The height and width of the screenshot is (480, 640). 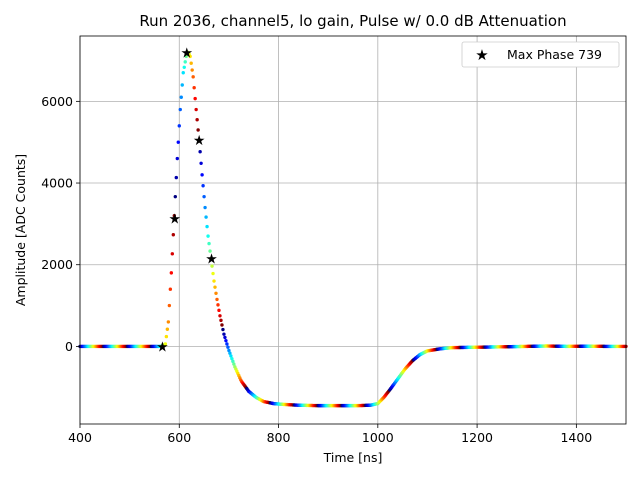 What do you see at coordinates (187, 200) in the screenshot?
I see `max-phase-markers: ★ ★ ★ ★ ★` at bounding box center [187, 200].